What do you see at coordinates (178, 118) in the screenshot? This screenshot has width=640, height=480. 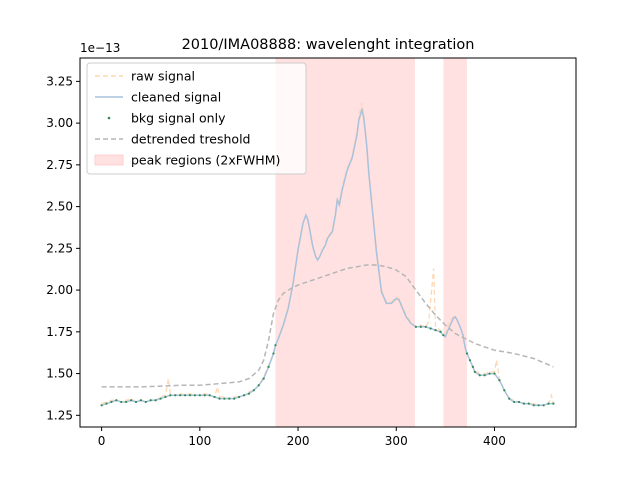 I see `legend-label-bkg-signal-only: bkg signal only` at bounding box center [178, 118].